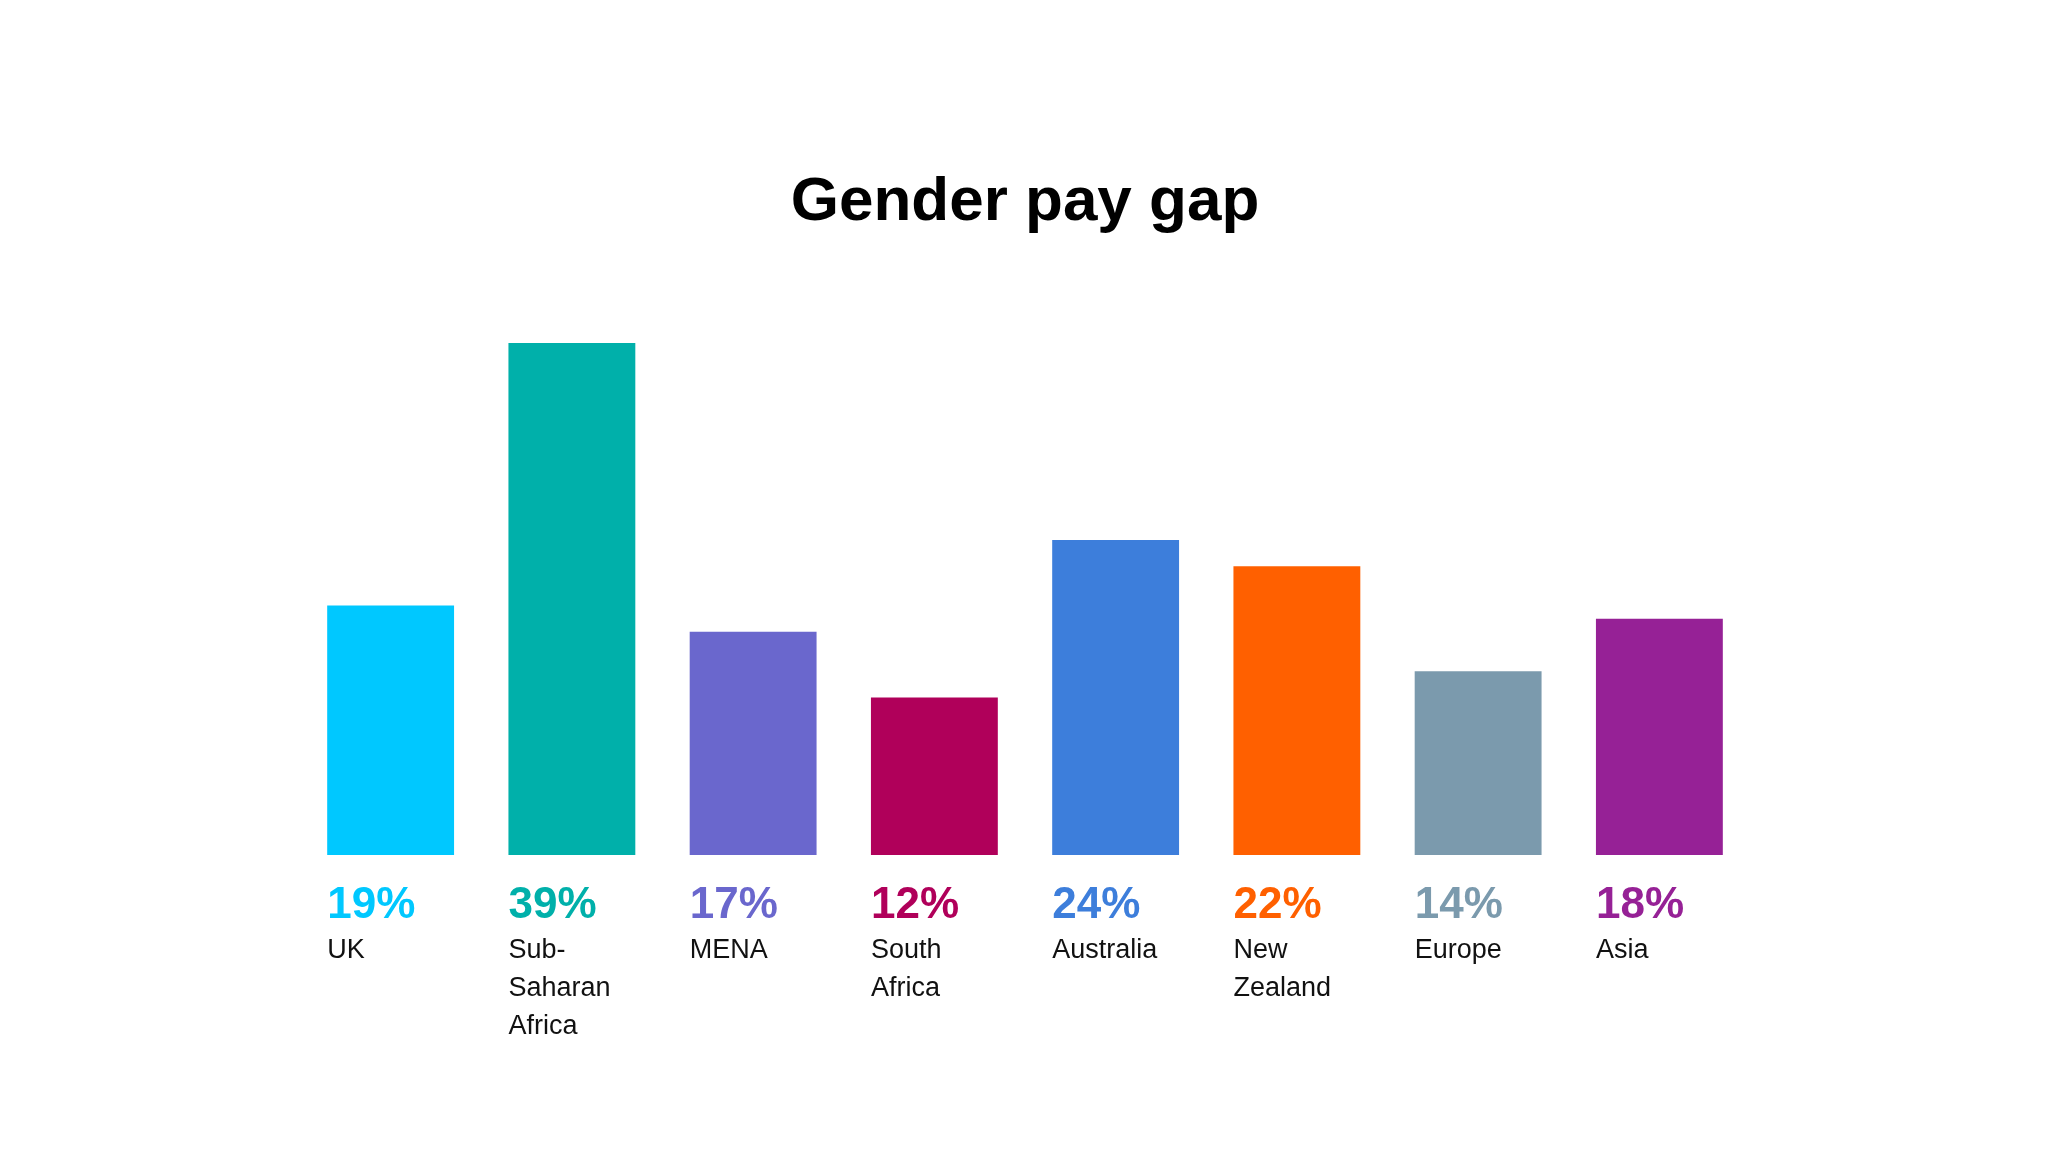  What do you see at coordinates (552, 902) in the screenshot?
I see `data-label: 39%` at bounding box center [552, 902].